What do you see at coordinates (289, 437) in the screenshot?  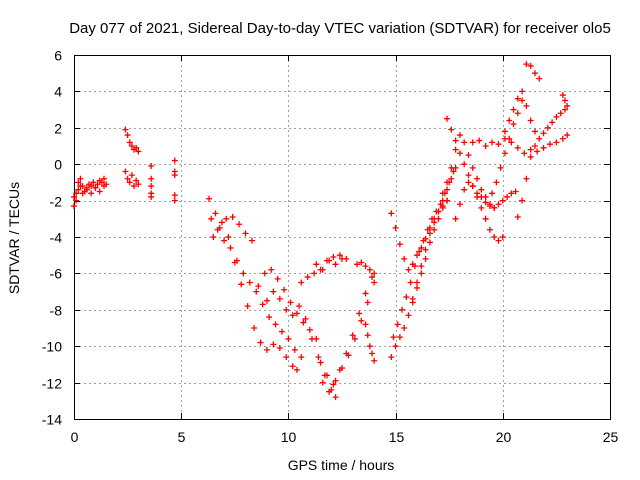 I see `x-tick-label: 10` at bounding box center [289, 437].